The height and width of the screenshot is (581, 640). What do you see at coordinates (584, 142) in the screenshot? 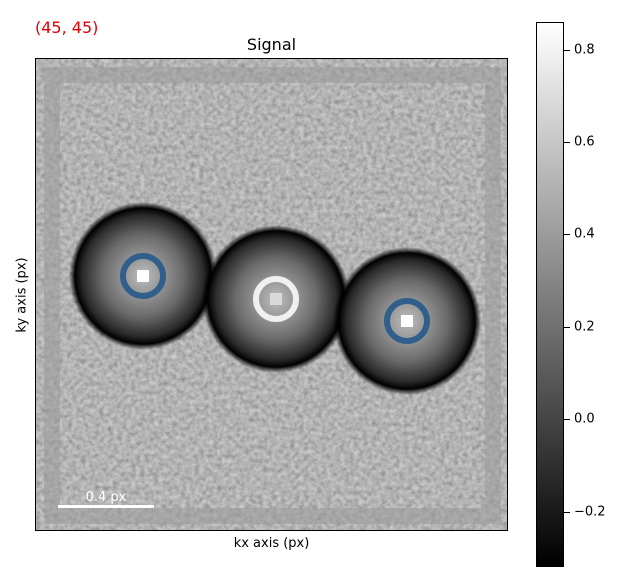
I see `colorbar-tick-label: 0.6` at bounding box center [584, 142].